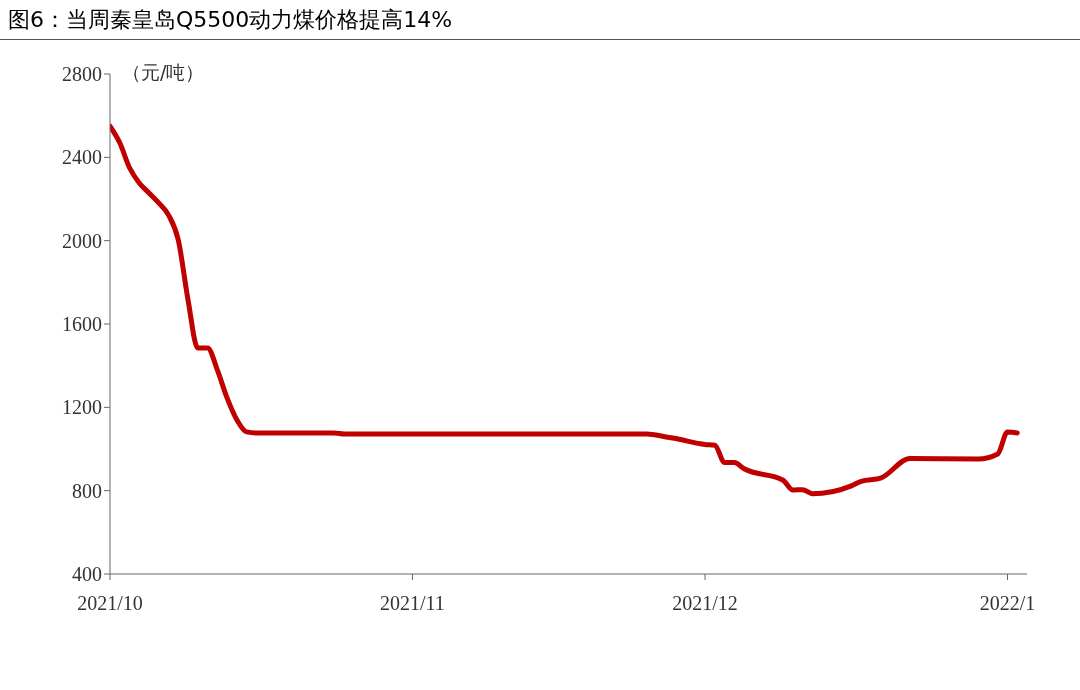 The height and width of the screenshot is (690, 1080). I want to click on x-tick-label: 2021/12, so click(705, 603).